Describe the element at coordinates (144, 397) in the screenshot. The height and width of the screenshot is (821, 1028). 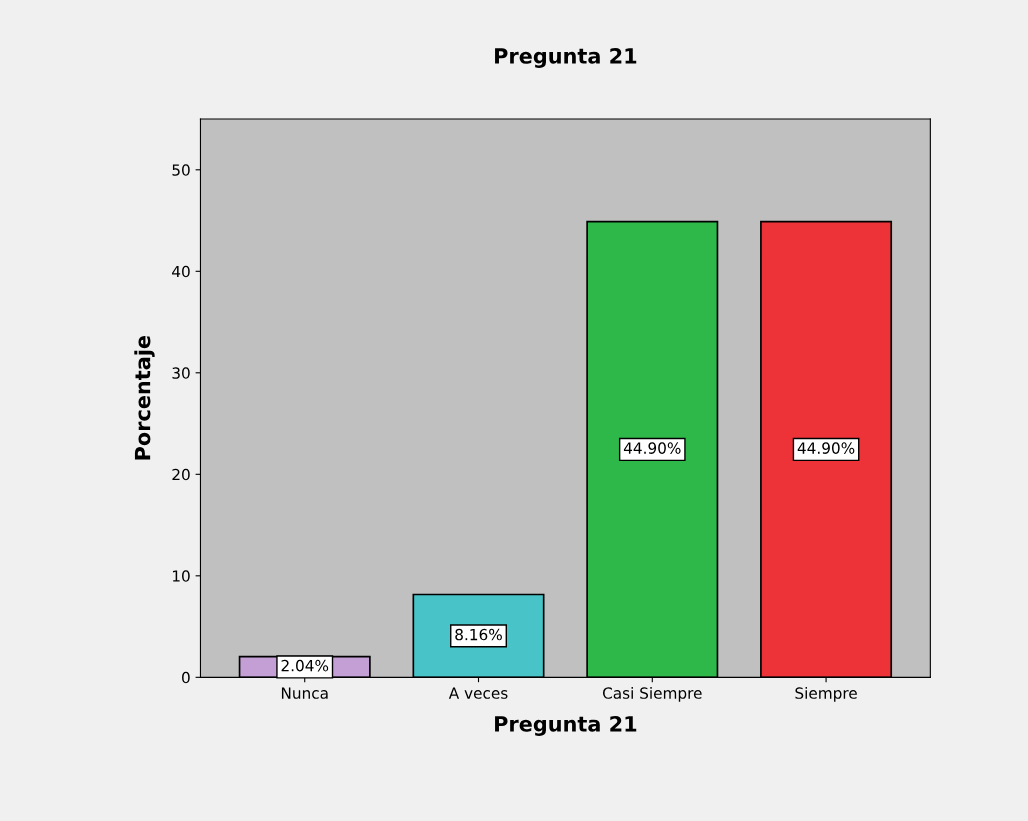
I see `y-axis-title: Porcentaje` at that location.